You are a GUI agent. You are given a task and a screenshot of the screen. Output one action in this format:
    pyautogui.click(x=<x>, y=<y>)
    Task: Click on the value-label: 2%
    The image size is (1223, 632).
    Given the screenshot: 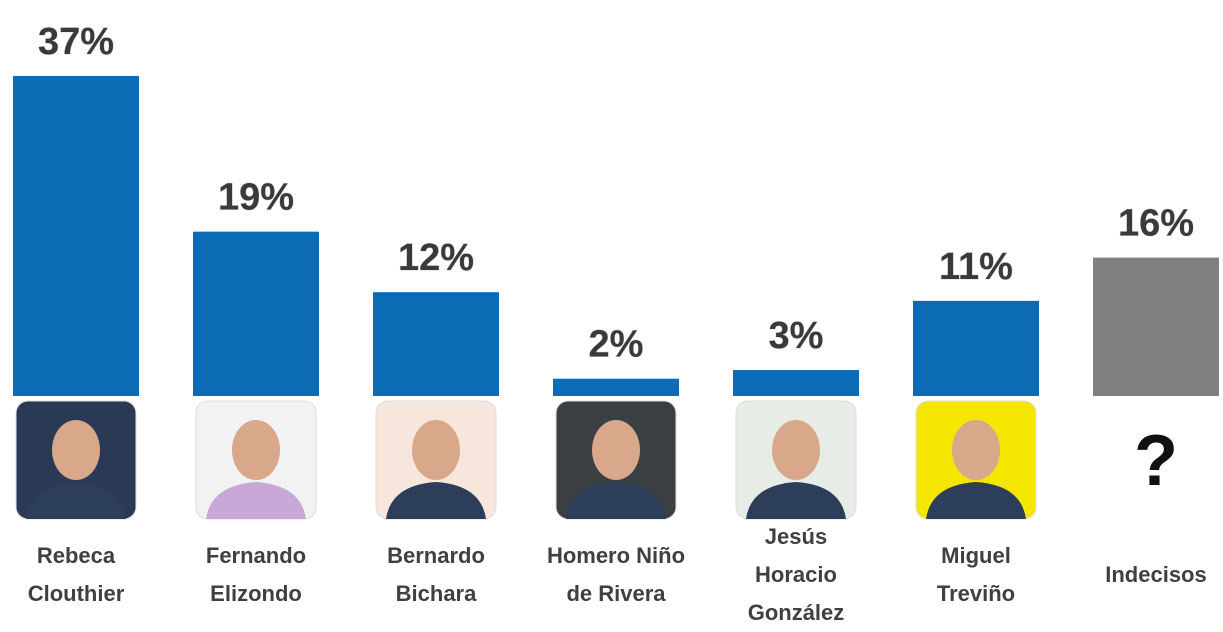 What is the action you would take?
    pyautogui.click(x=616, y=345)
    